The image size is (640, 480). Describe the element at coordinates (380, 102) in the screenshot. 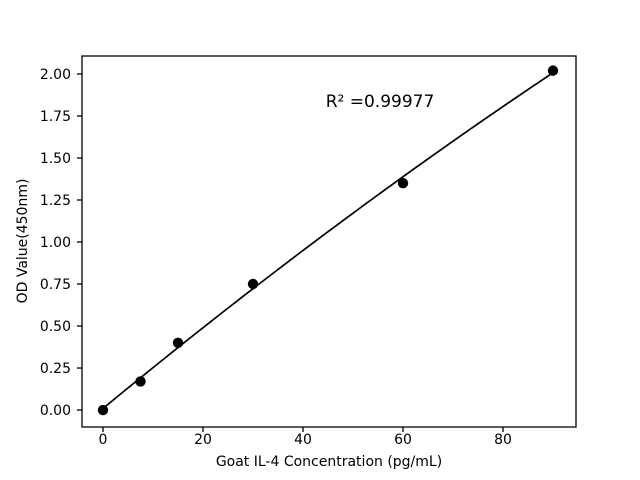

I see `r-squared-annotation: R² =0.99977` at that location.